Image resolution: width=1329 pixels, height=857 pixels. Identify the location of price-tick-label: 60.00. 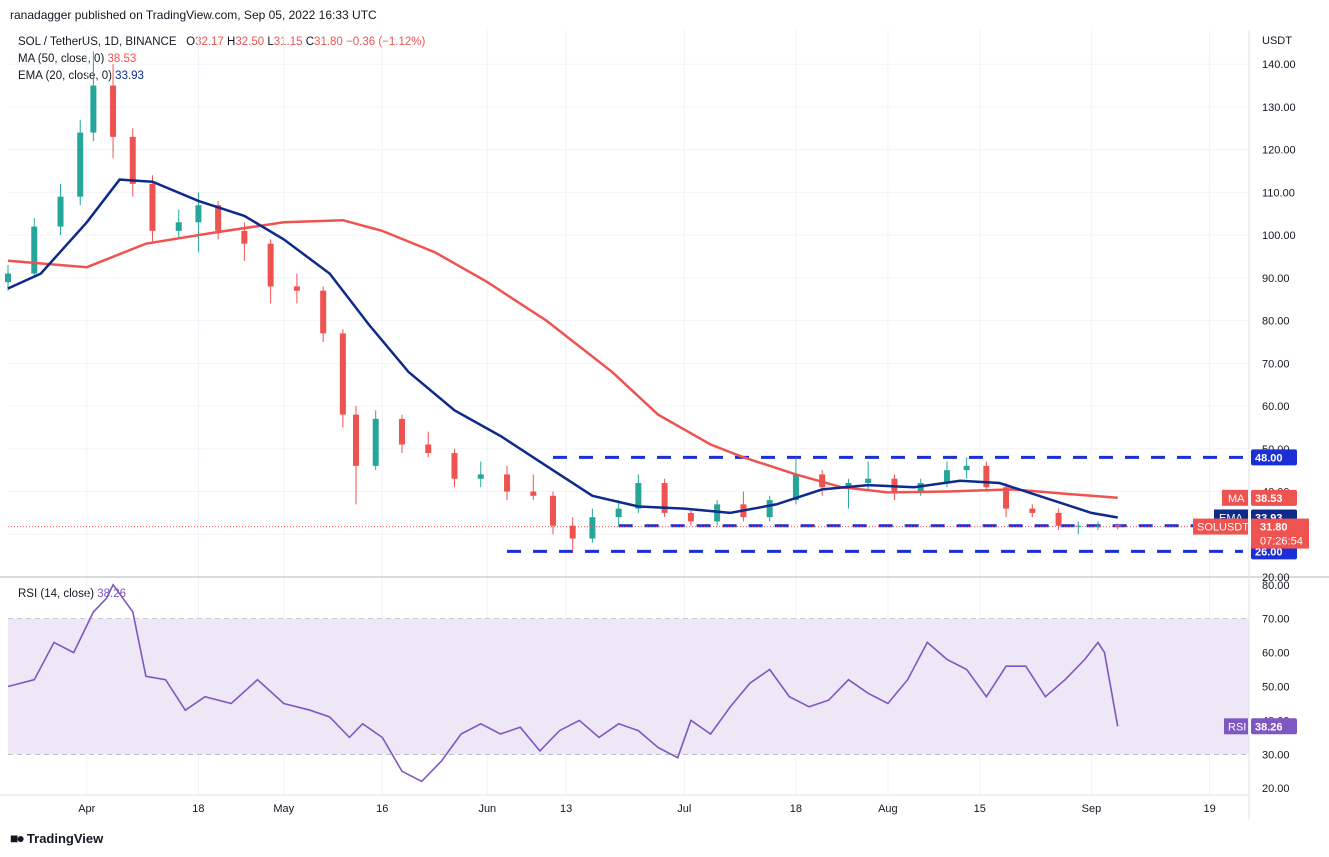
(1276, 407).